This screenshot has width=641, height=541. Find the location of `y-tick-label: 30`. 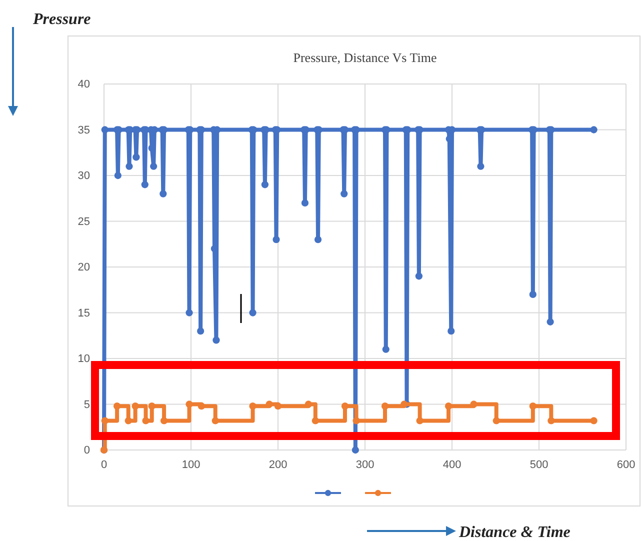

y-tick-label: 30 is located at coordinates (84, 176).